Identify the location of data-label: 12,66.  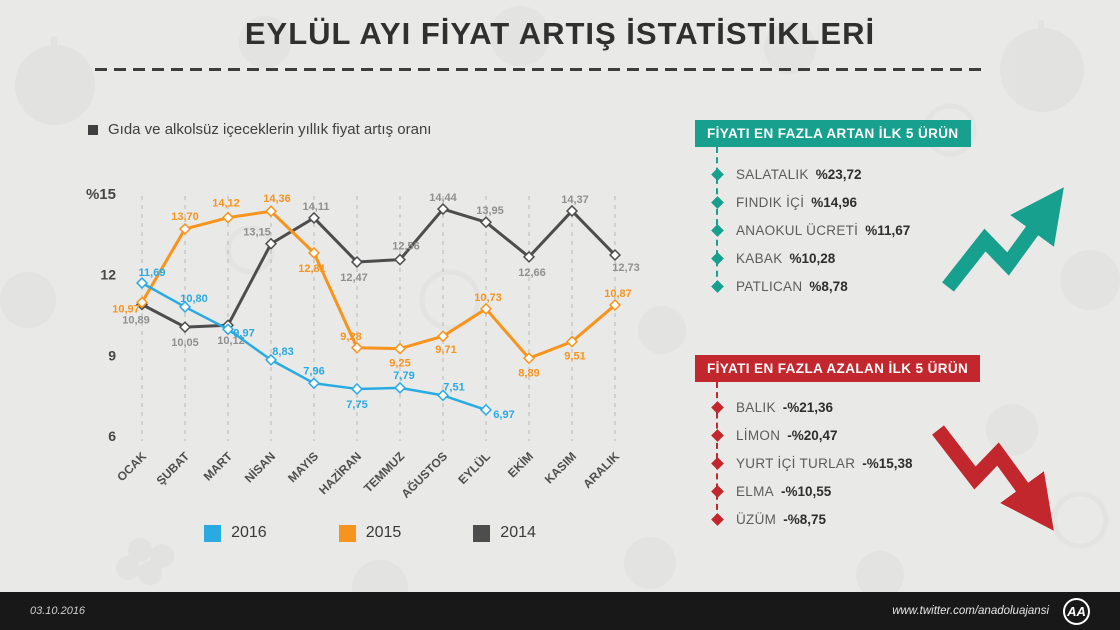
(532, 273).